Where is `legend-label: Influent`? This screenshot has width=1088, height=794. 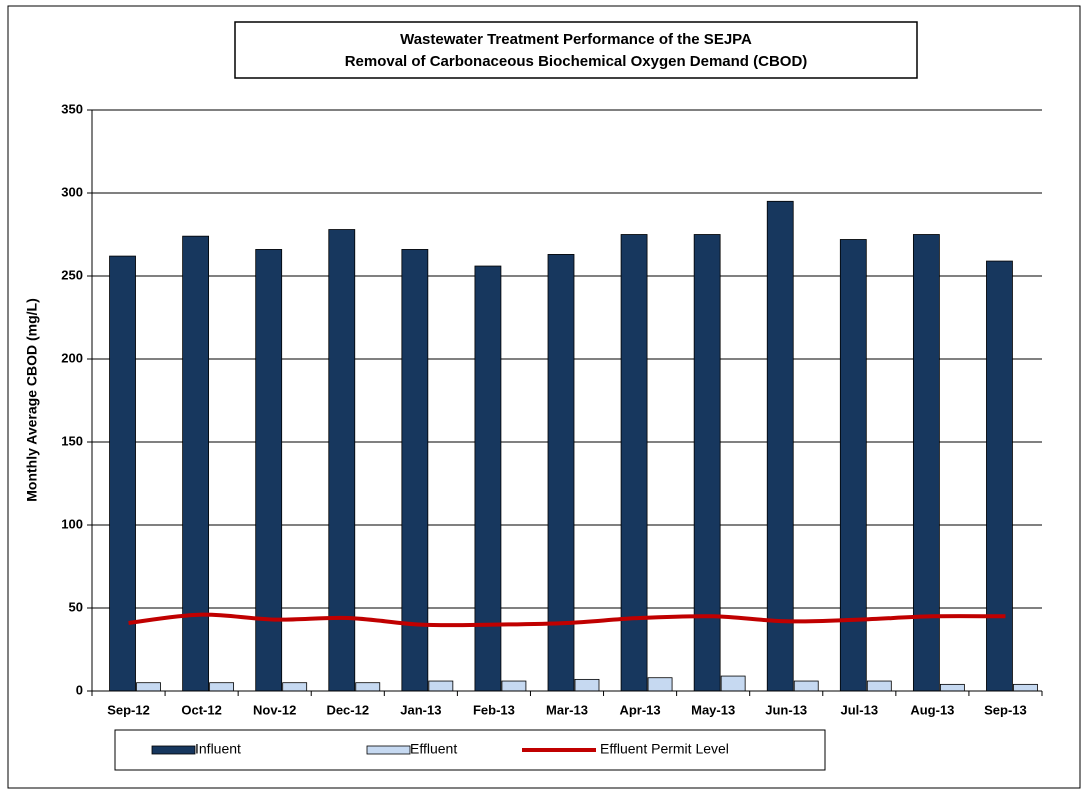
legend-label: Influent is located at coordinates (218, 749).